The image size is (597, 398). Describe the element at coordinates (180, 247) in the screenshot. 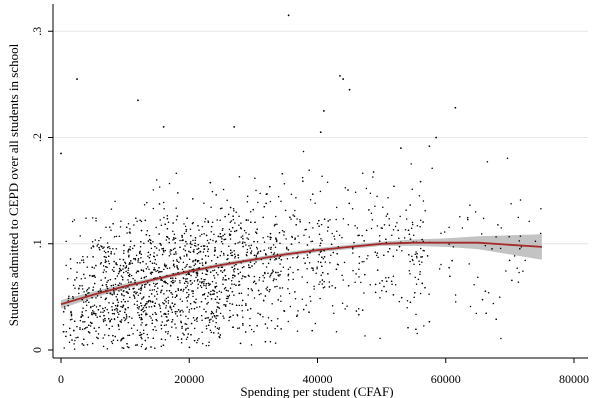

I see `scatter-point-2044` at that location.